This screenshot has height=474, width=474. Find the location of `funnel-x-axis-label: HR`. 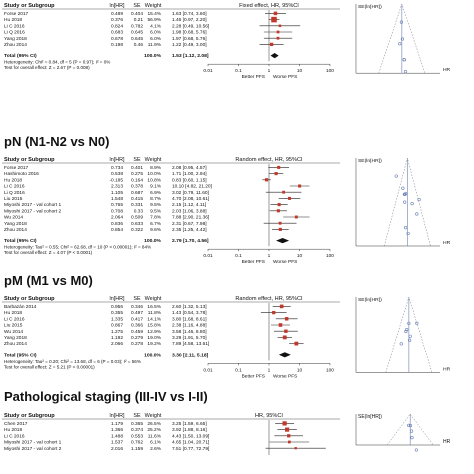

funnel-x-axis-label: HR is located at coordinates (447, 369).